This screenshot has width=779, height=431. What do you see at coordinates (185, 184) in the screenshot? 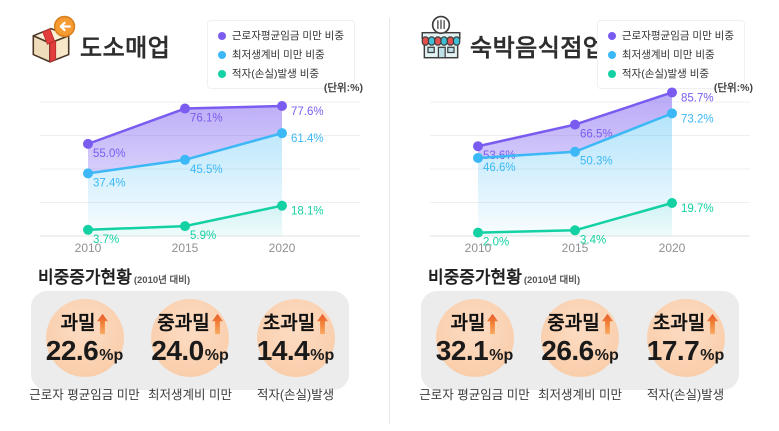
I see `area-fill-middle` at bounding box center [185, 184].